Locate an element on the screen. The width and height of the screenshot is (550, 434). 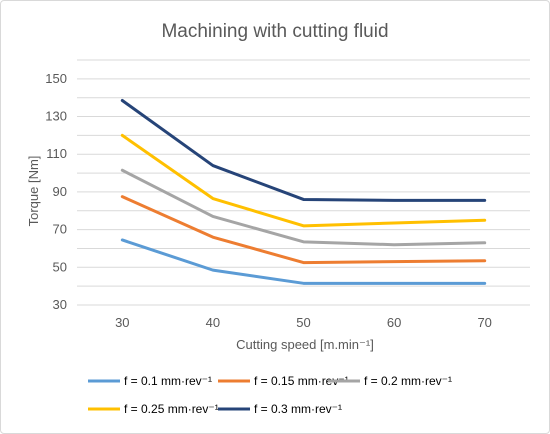
x-tick-label: 30 is located at coordinates (122, 322).